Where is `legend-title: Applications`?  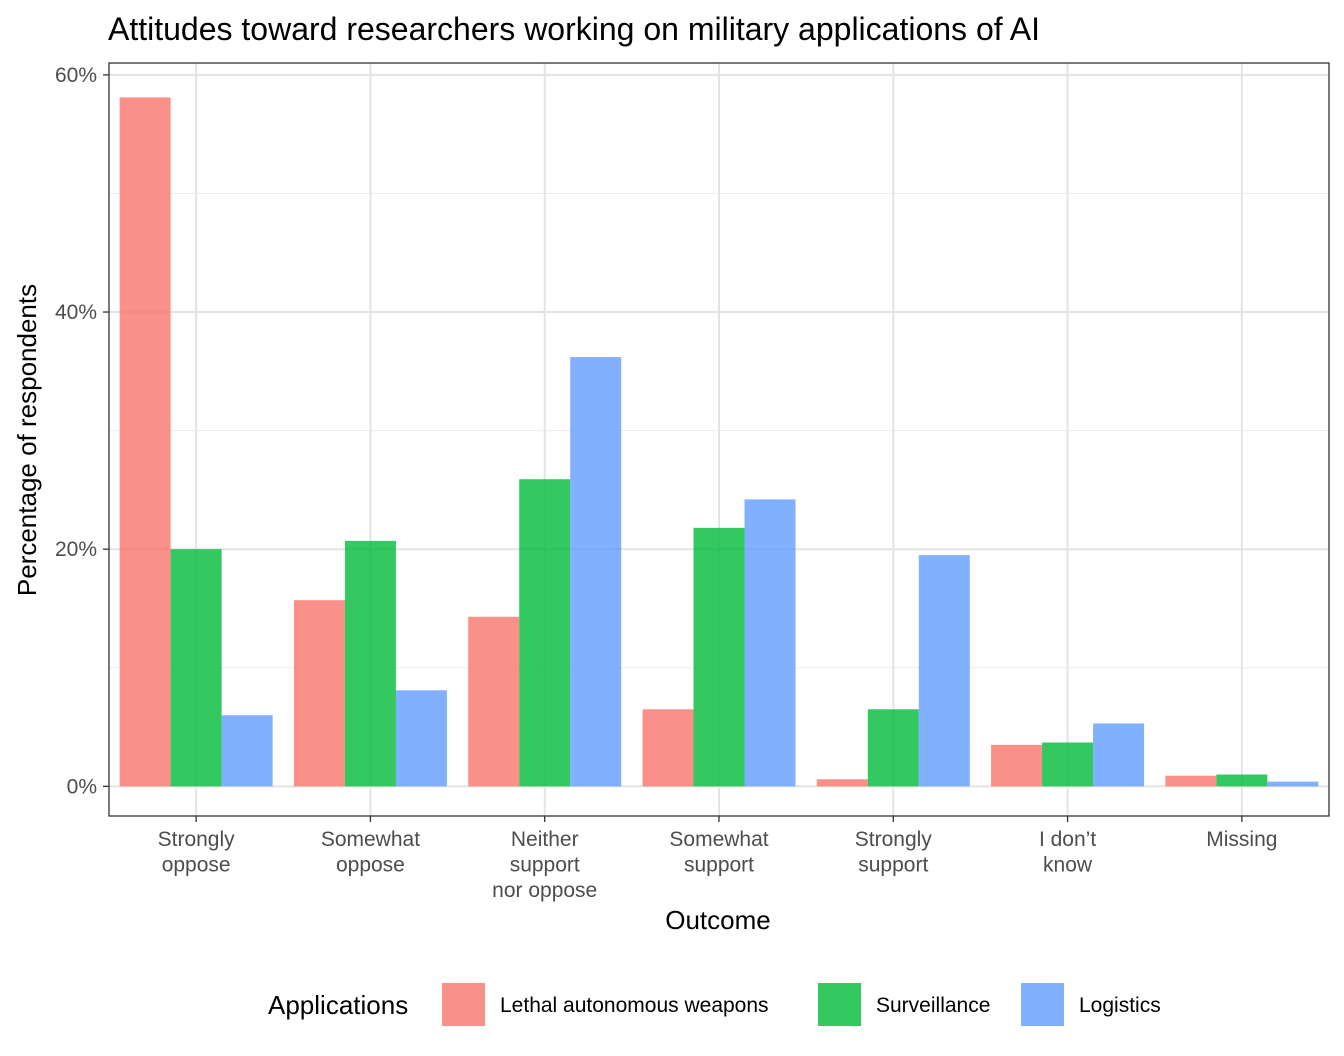 legend-title: Applications is located at coordinates (338, 1005).